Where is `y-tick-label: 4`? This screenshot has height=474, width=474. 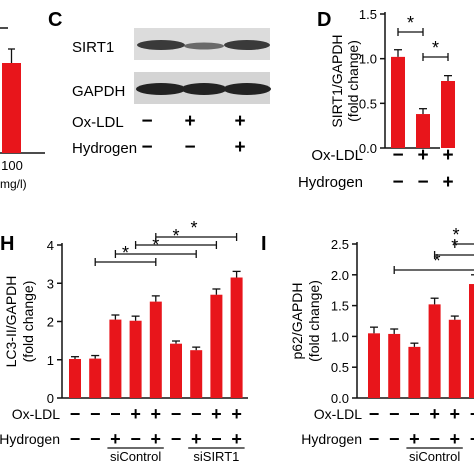
y-tick-label: 4 is located at coordinates (50, 245).